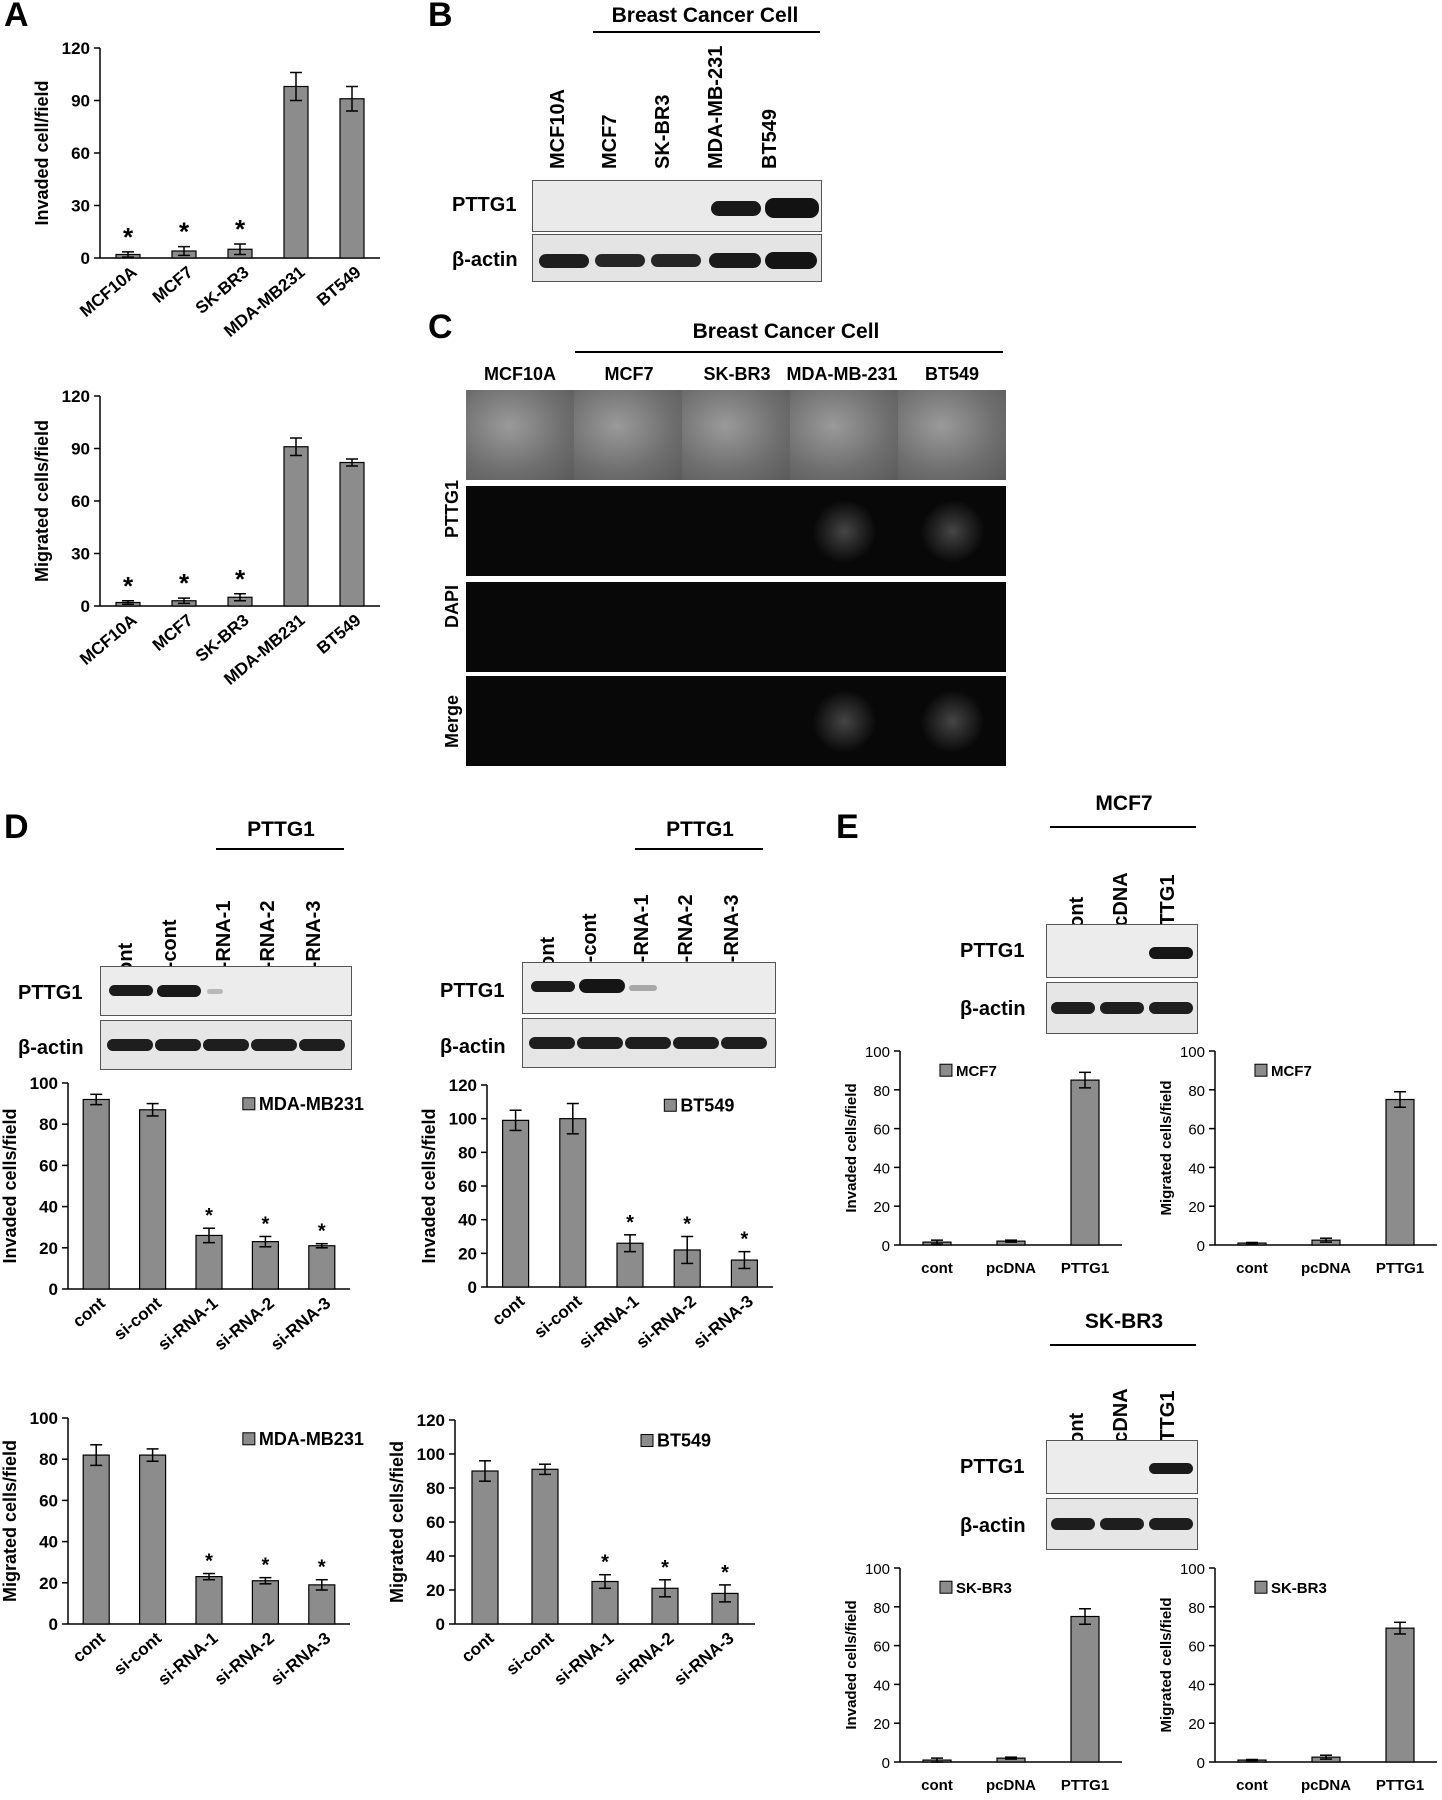 The height and width of the screenshot is (1800, 1442). I want to click on micrograph-pttg1, so click(736, 531).